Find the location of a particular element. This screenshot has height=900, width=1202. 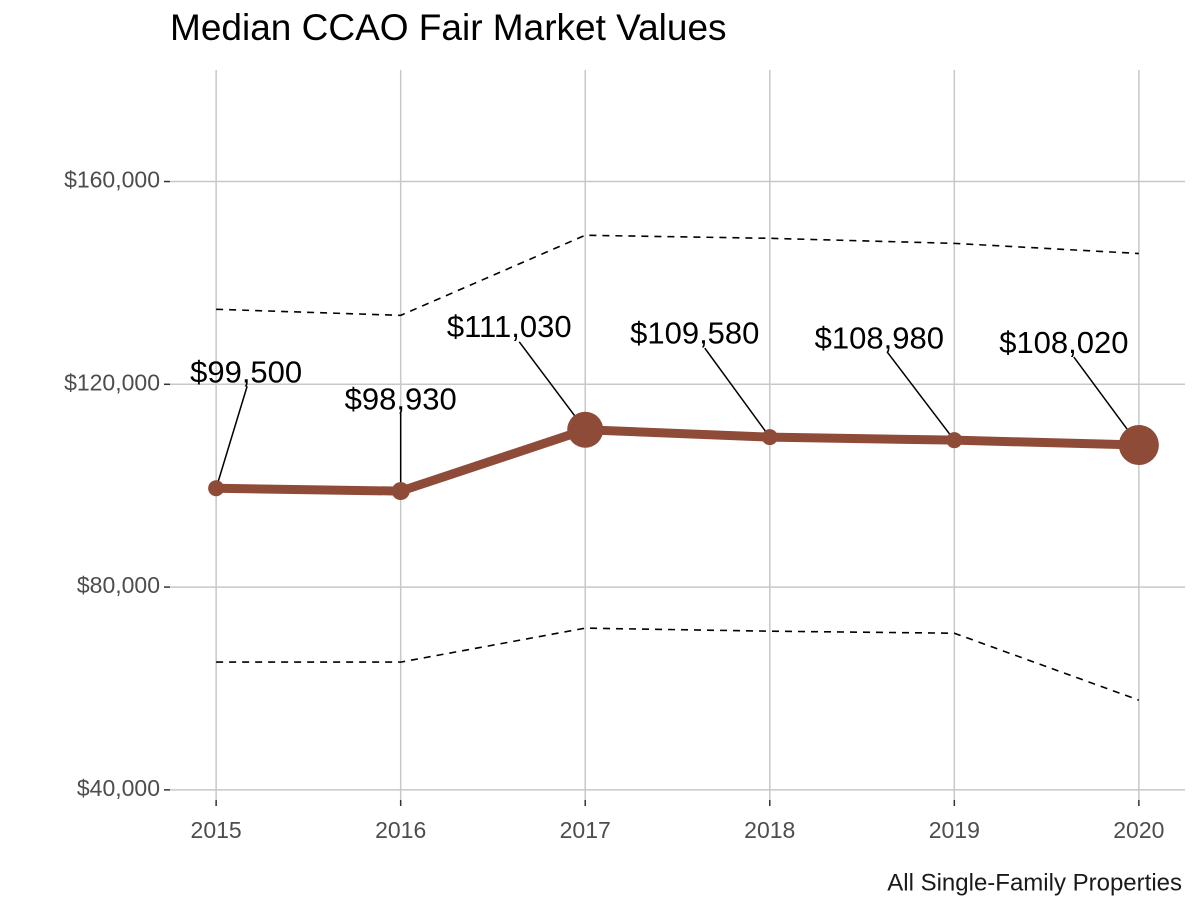

data-label: $109,580 is located at coordinates (694, 332).